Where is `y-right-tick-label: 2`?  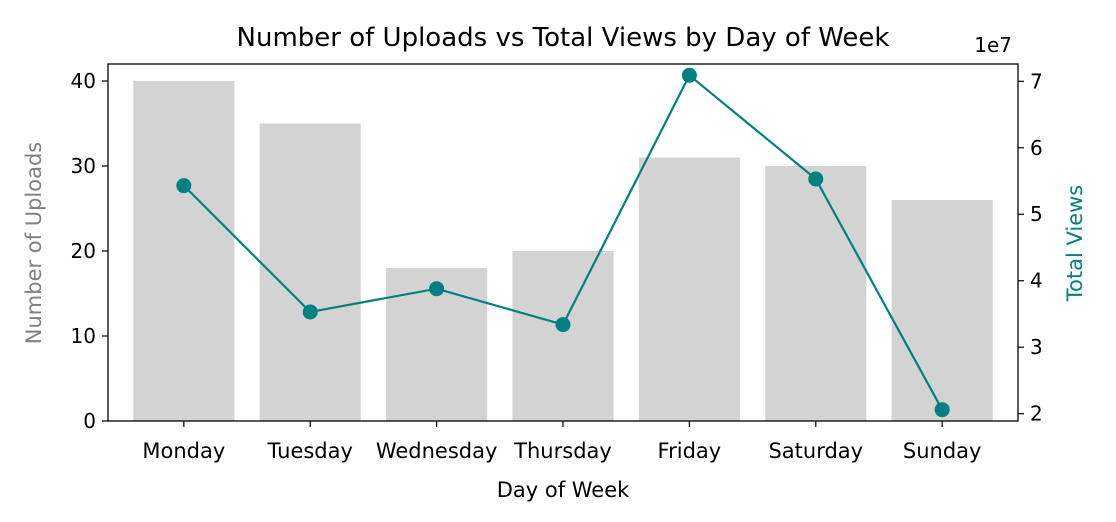
y-right-tick-label: 2 is located at coordinates (1036, 414).